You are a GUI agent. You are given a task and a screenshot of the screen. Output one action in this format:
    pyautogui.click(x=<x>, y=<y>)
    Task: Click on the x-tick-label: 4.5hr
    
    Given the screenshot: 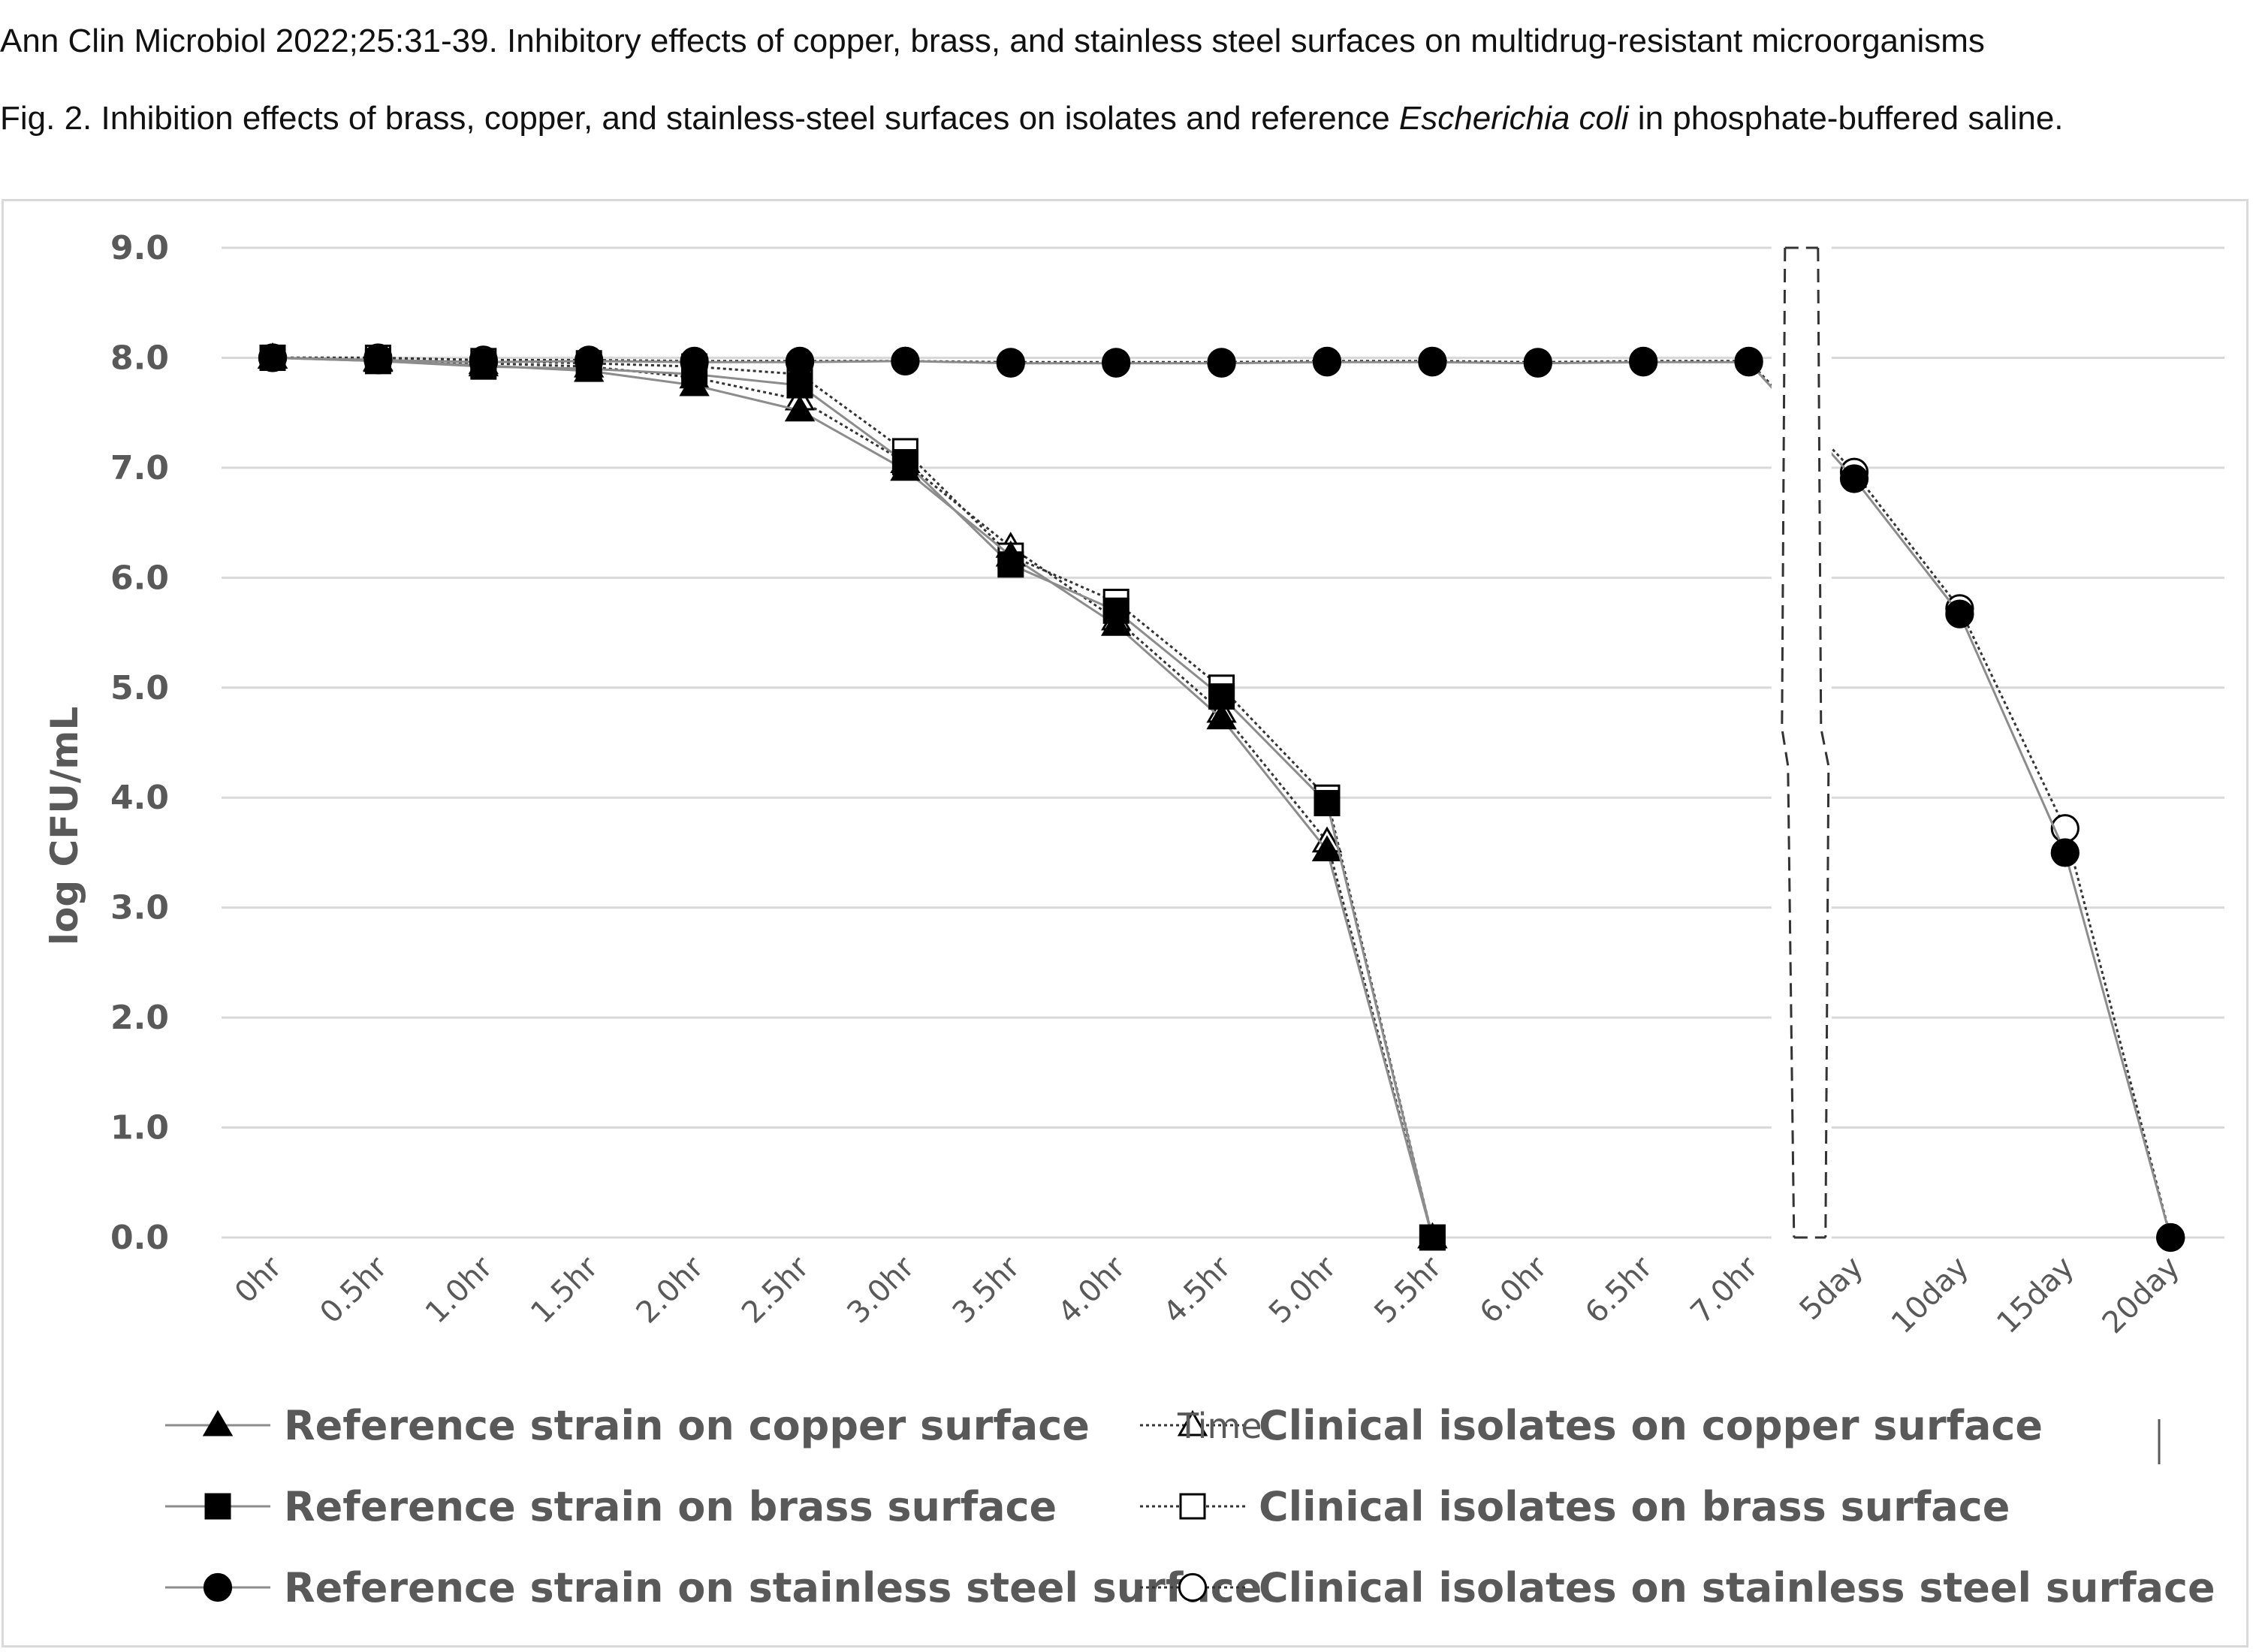 What is the action you would take?
    pyautogui.click(x=1197, y=1290)
    